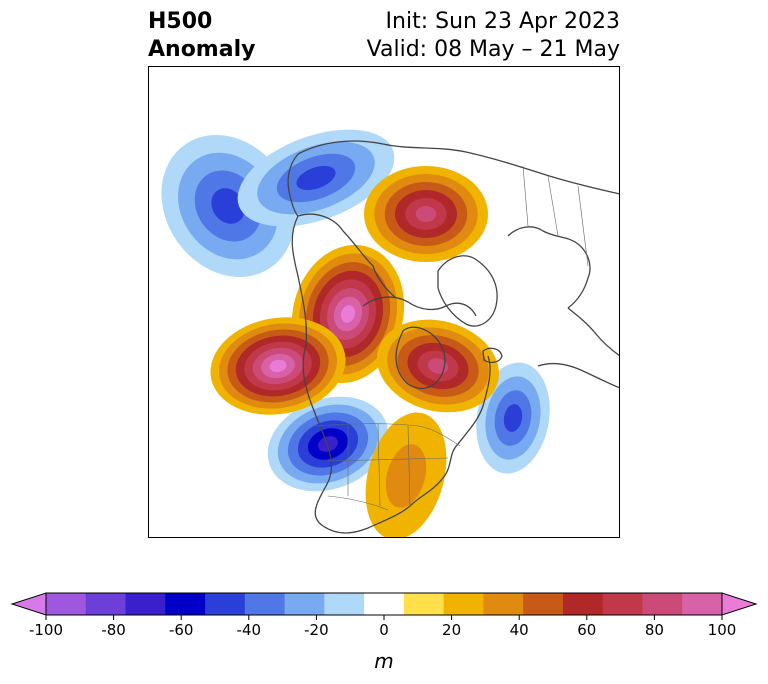  Describe the element at coordinates (28, 604) in the screenshot. I see `colorbar-extend-low` at that location.